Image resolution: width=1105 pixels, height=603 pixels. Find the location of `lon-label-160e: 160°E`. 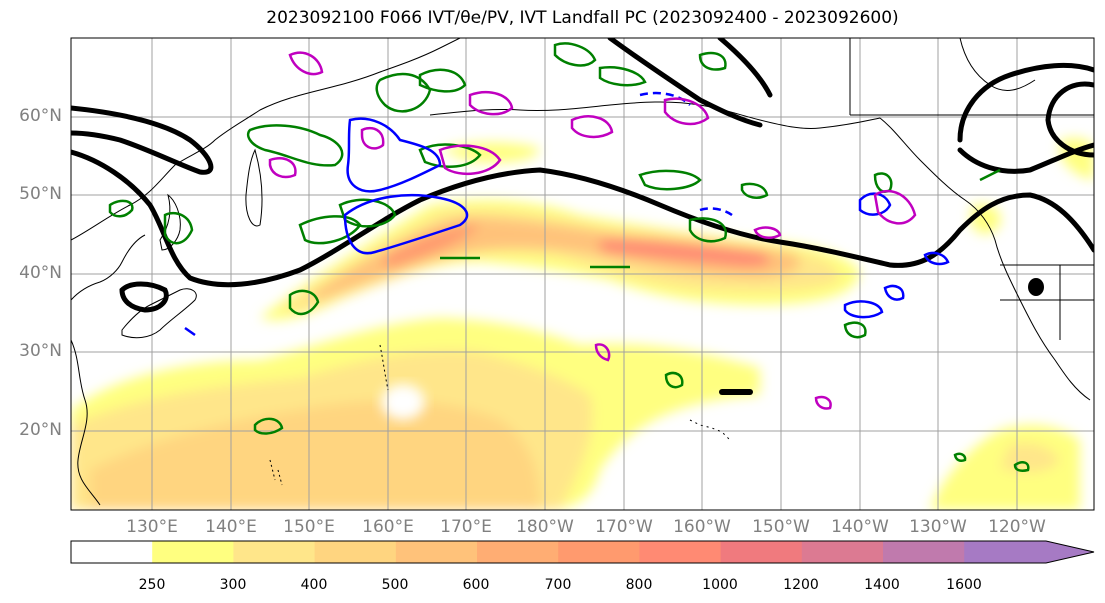

lon-label-160e: 160°E is located at coordinates (388, 527).